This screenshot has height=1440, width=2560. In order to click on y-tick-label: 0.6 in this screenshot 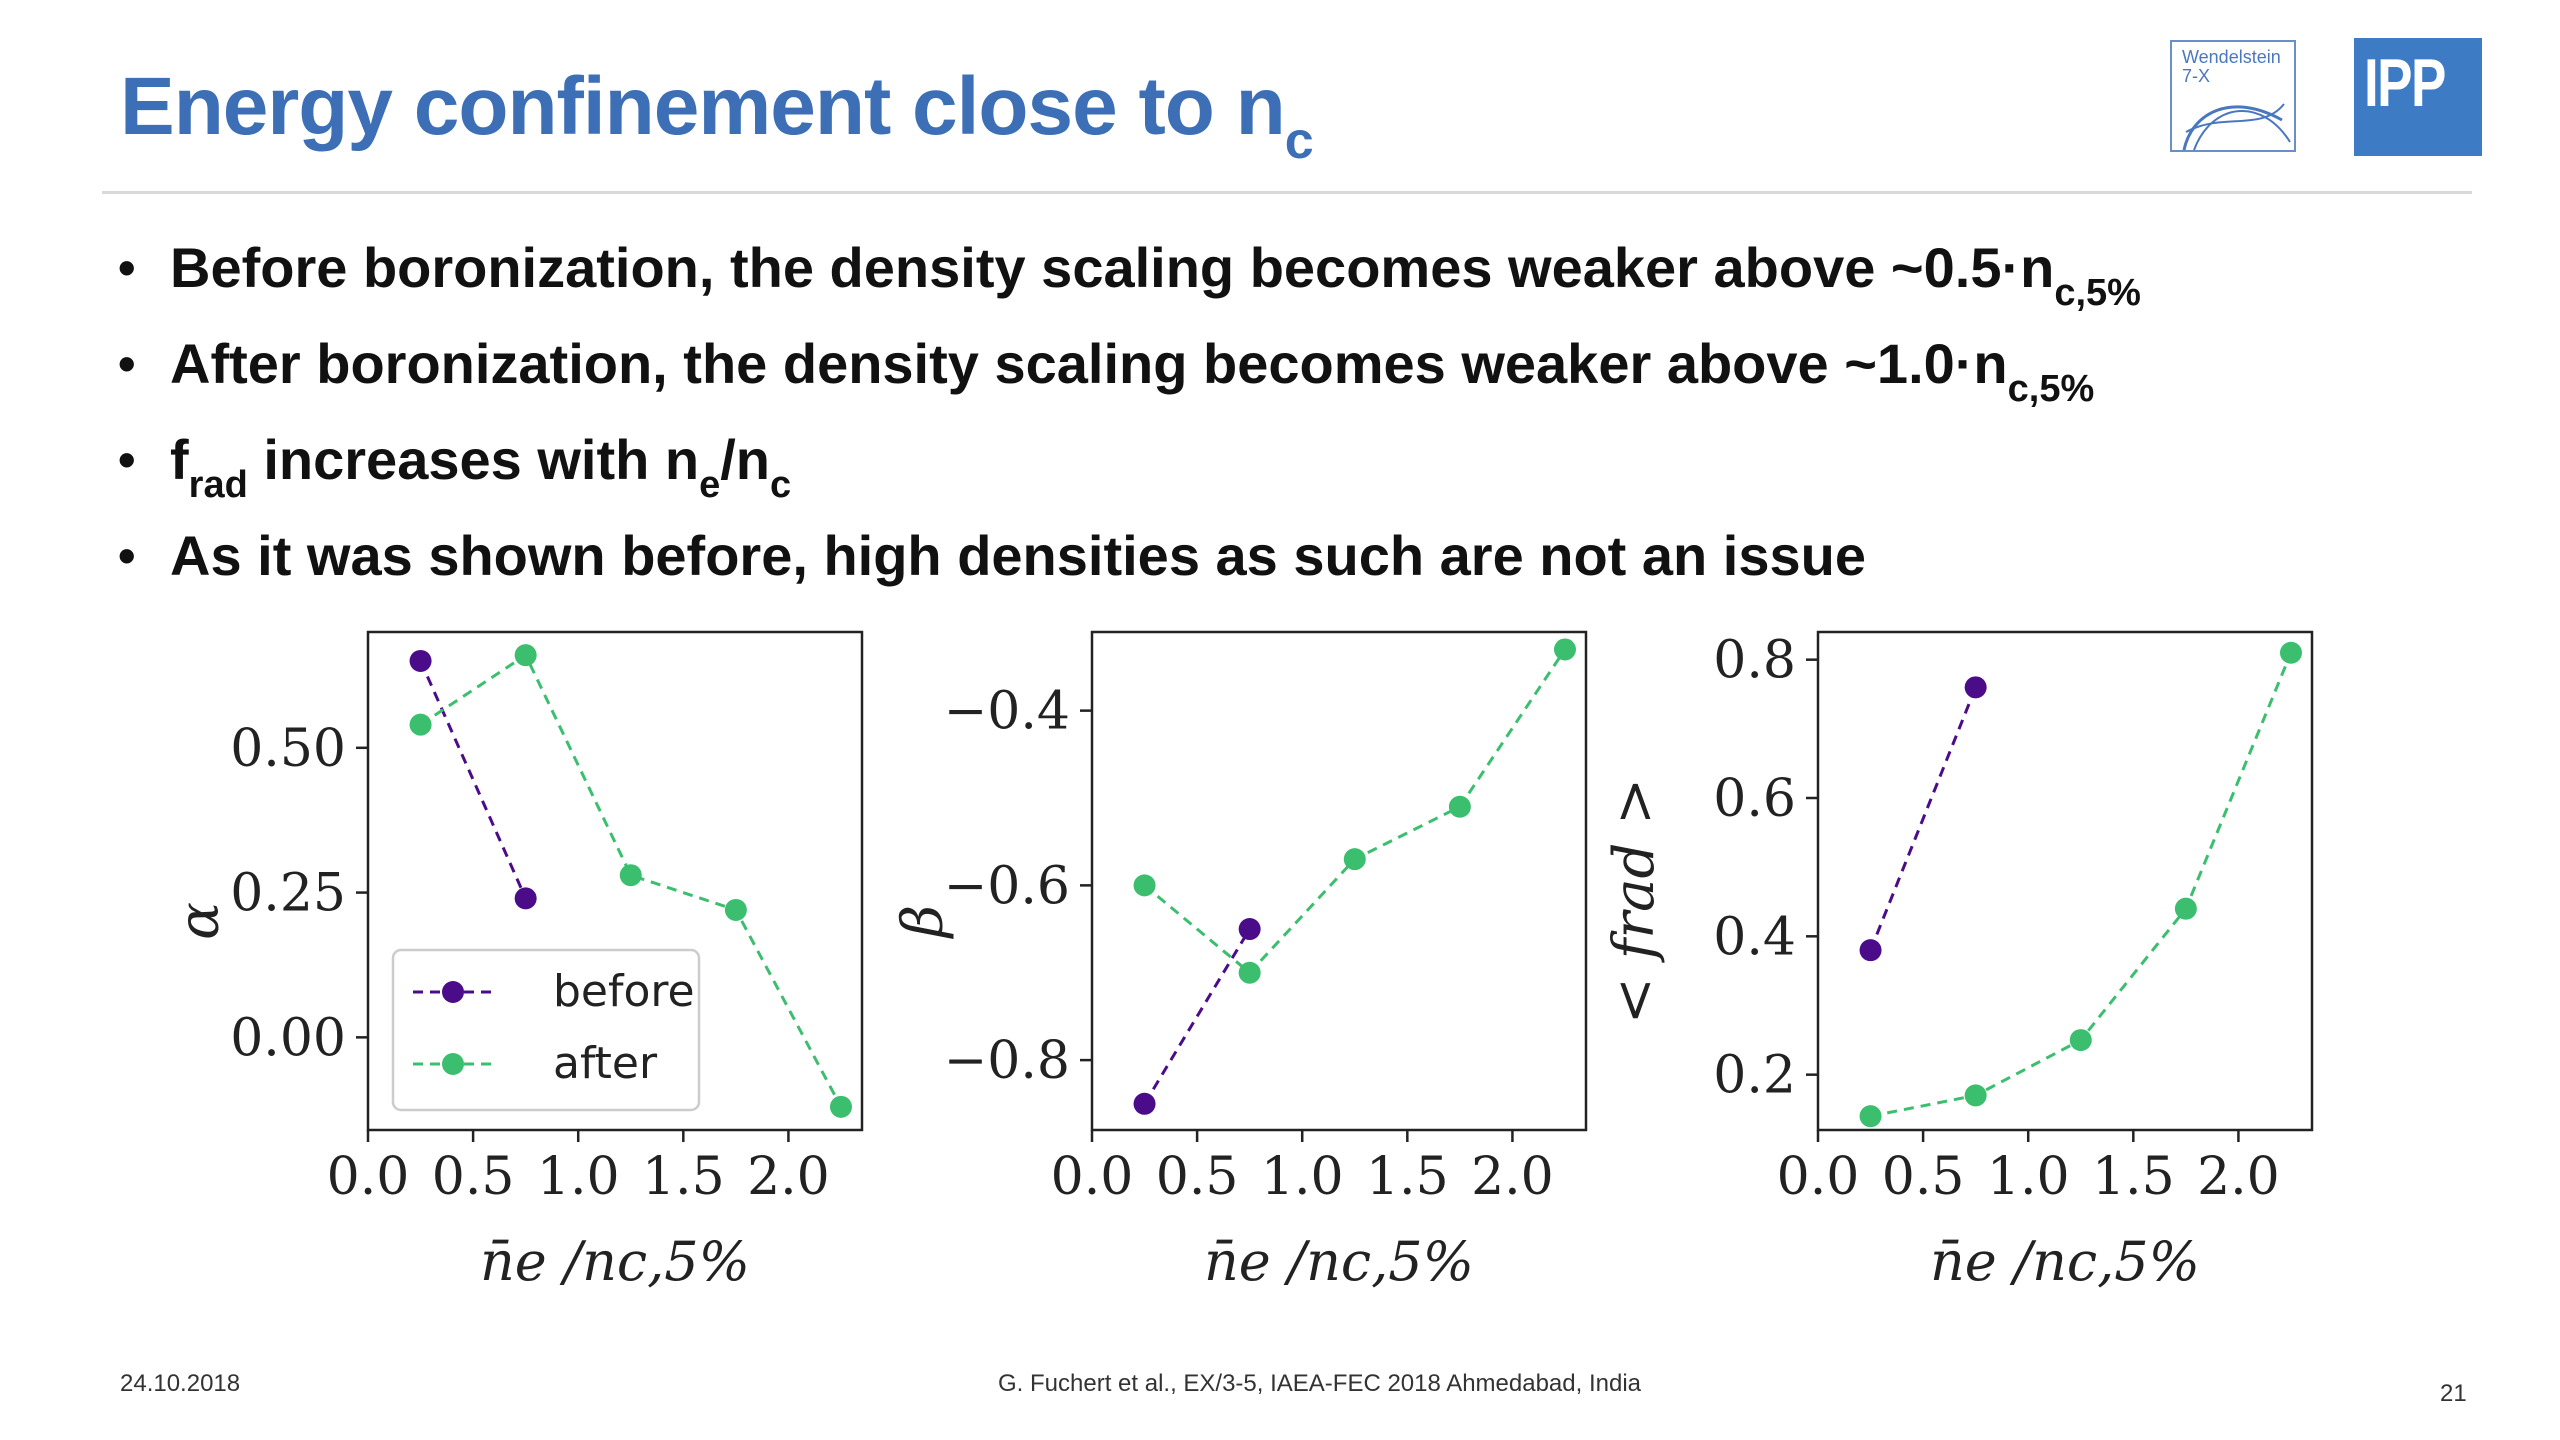, I will do `click(1754, 799)`.